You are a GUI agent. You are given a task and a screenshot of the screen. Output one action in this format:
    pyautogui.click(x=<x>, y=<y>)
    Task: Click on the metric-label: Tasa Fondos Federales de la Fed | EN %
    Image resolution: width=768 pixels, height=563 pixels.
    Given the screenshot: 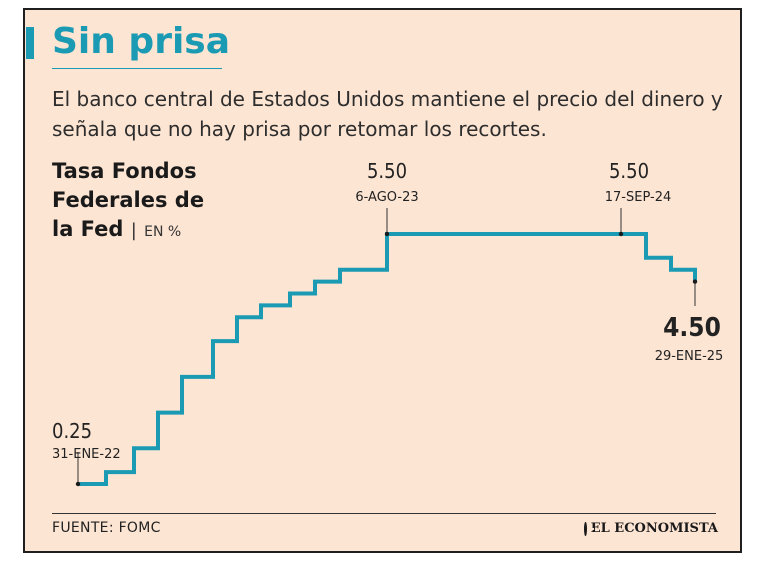 What is the action you would take?
    pyautogui.click(x=152, y=202)
    